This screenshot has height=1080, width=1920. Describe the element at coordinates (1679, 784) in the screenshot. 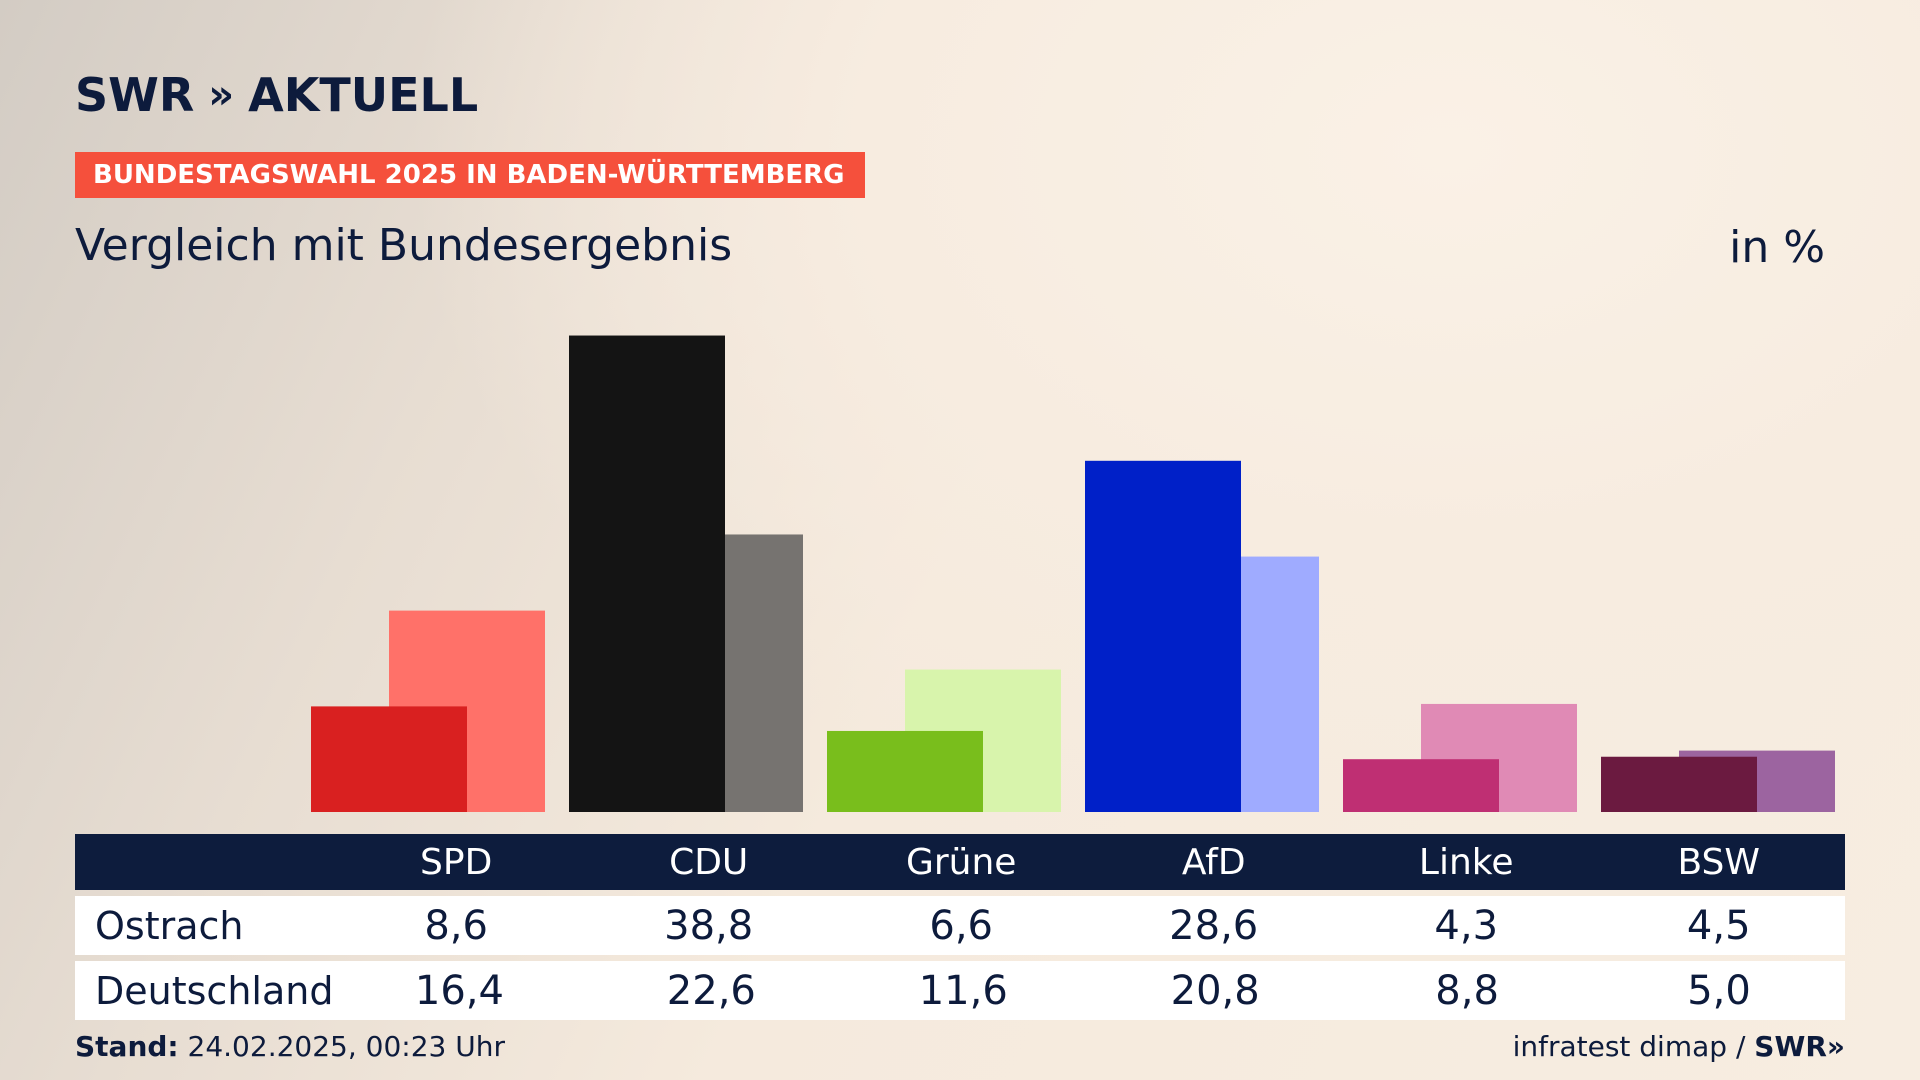

I see `bar-ostrach-bsw` at that location.